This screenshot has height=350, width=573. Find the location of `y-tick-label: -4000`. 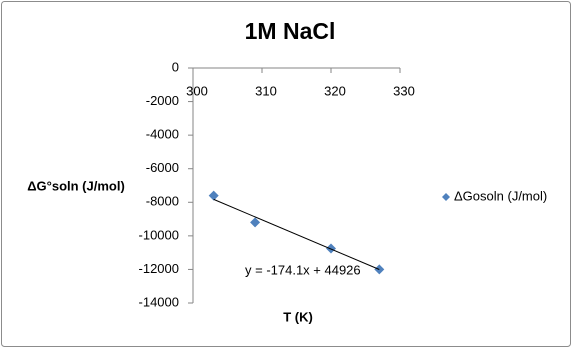

y-tick-label: -4000 is located at coordinates (162, 134).